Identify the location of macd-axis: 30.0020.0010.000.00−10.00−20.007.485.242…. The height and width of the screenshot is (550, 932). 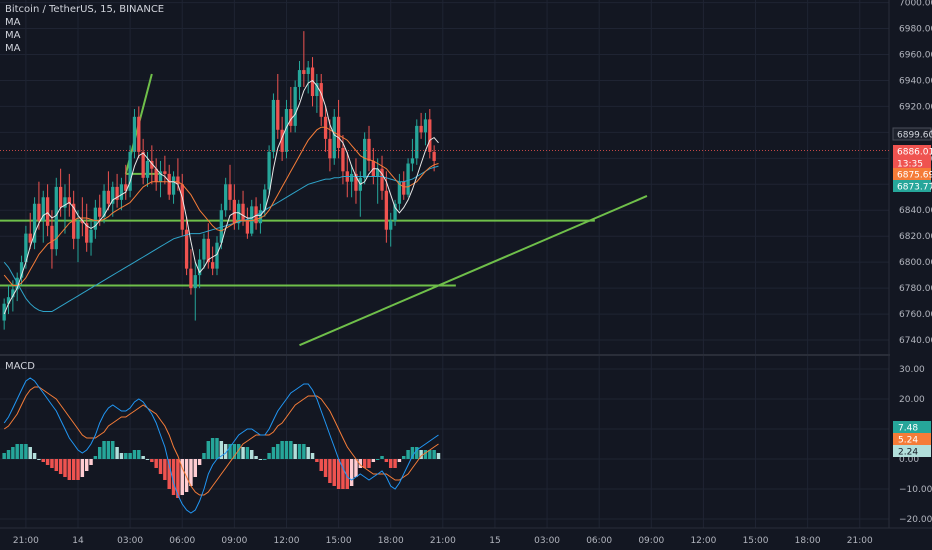
(912, 445).